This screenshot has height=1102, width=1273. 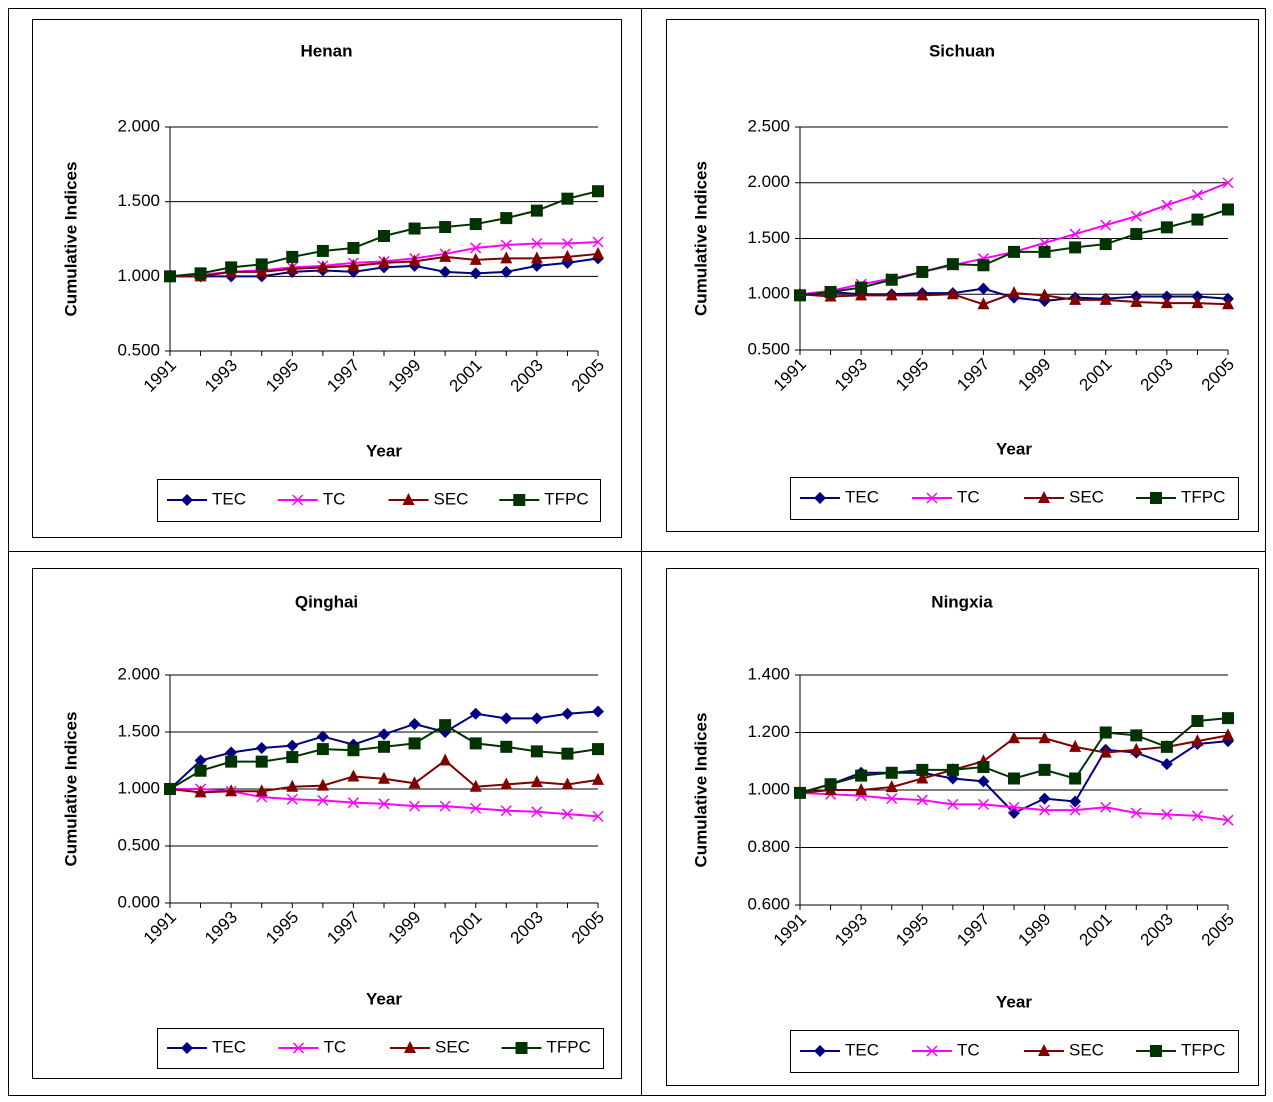 What do you see at coordinates (160, 928) in the screenshot?
I see `x-tick-label: 1991` at bounding box center [160, 928].